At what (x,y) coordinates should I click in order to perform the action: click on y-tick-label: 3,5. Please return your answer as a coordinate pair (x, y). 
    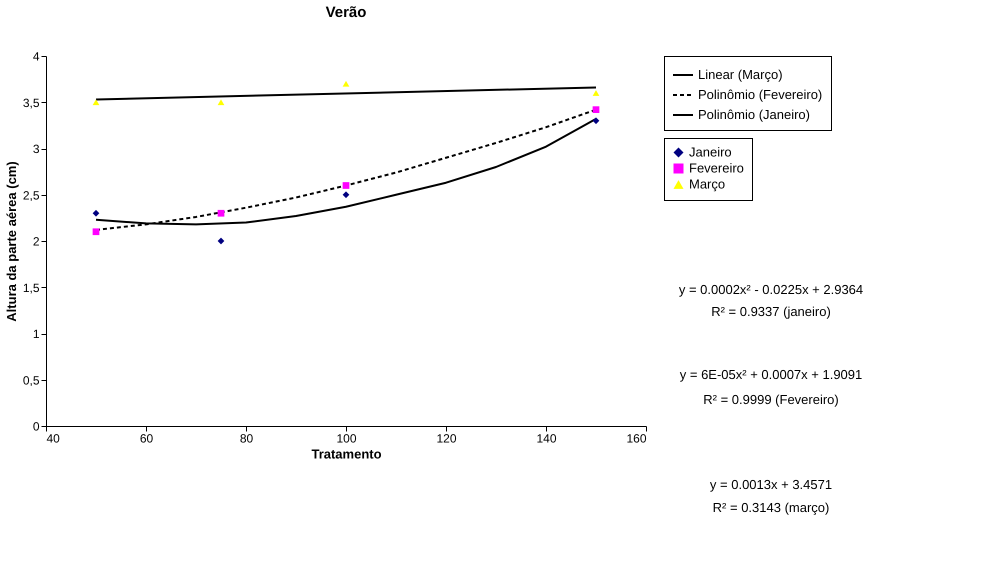
    Looking at the image, I should click on (31, 103).